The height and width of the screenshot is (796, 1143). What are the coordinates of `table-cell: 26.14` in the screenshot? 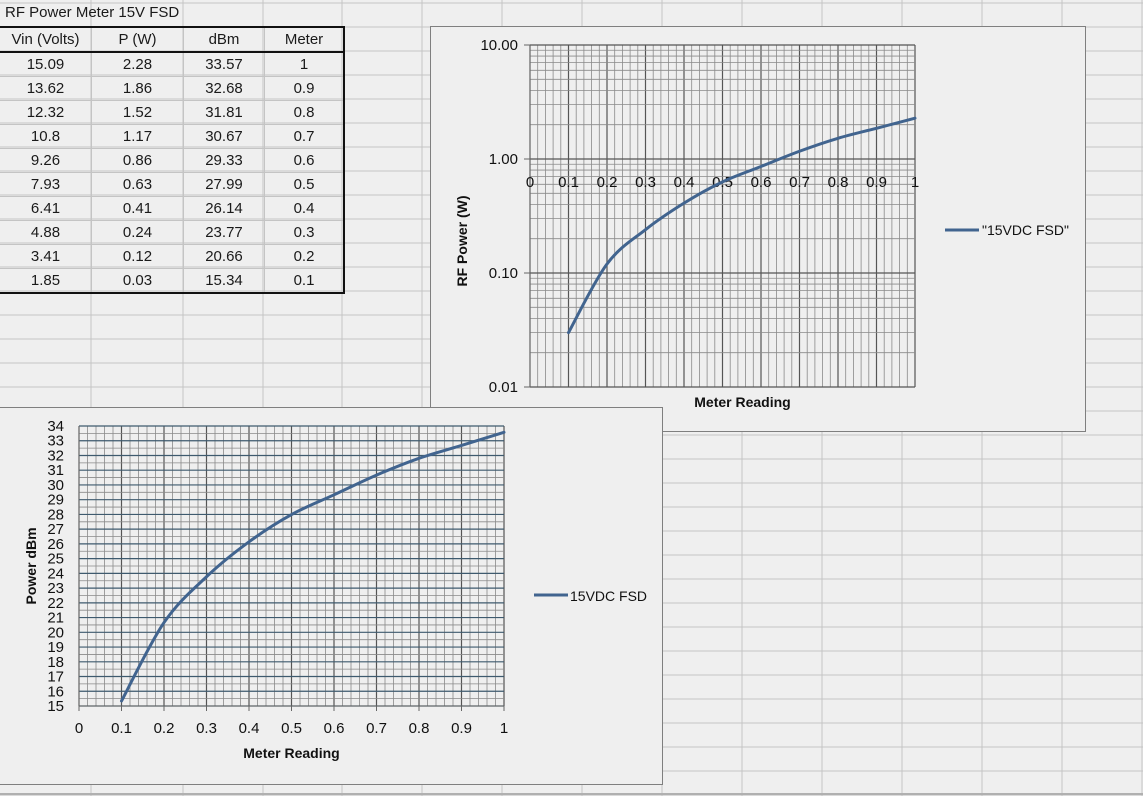 It's located at (224, 208).